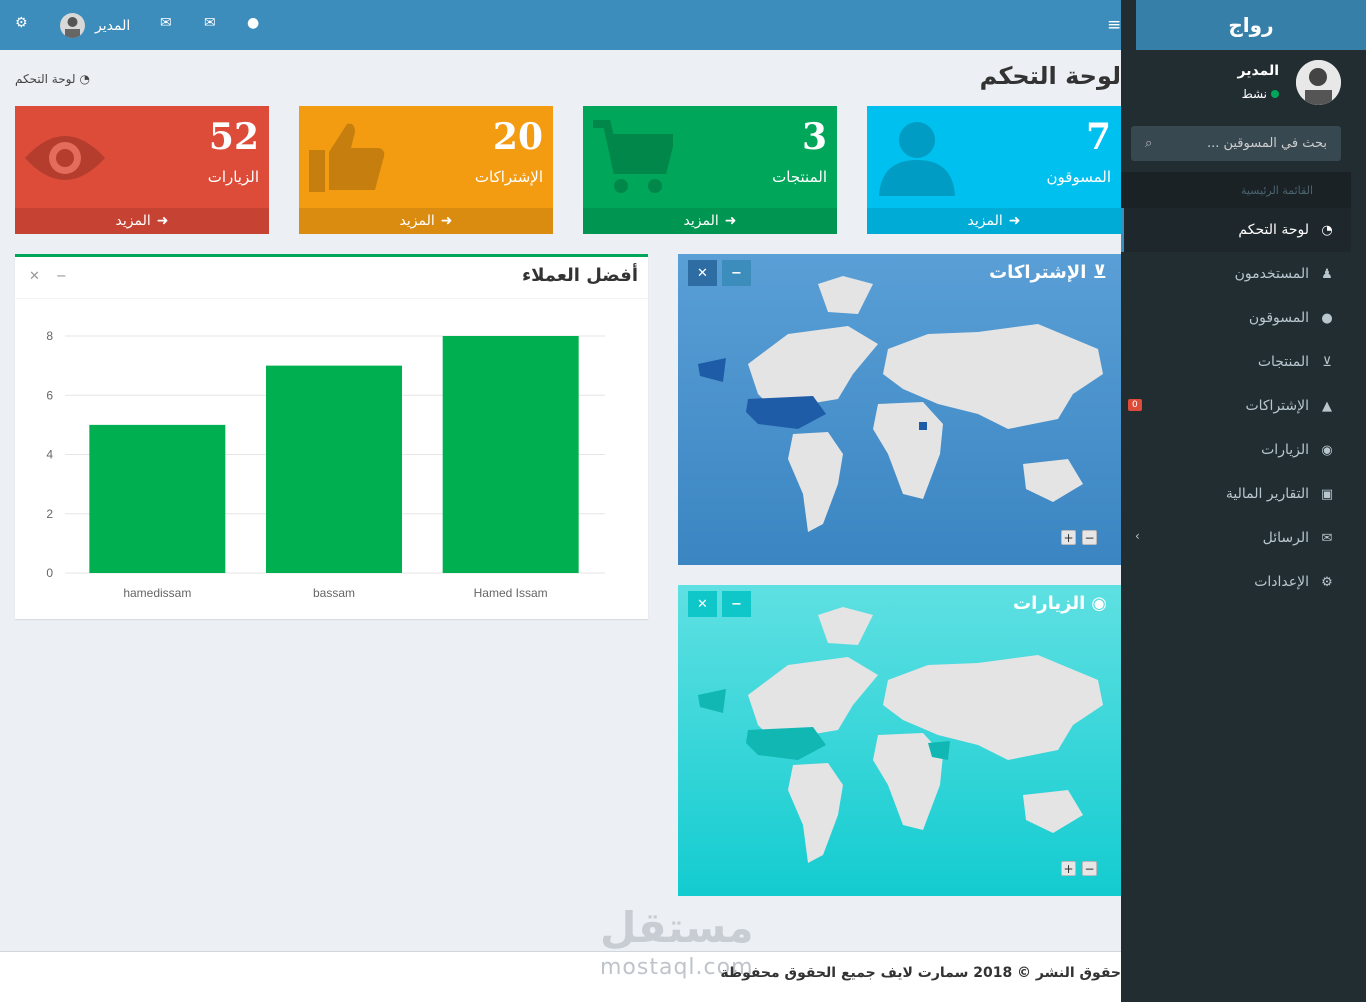 The width and height of the screenshot is (1366, 1002). Describe the element at coordinates (1285, 450) in the screenshot. I see `sidebar-item-label: الزيارات` at that location.